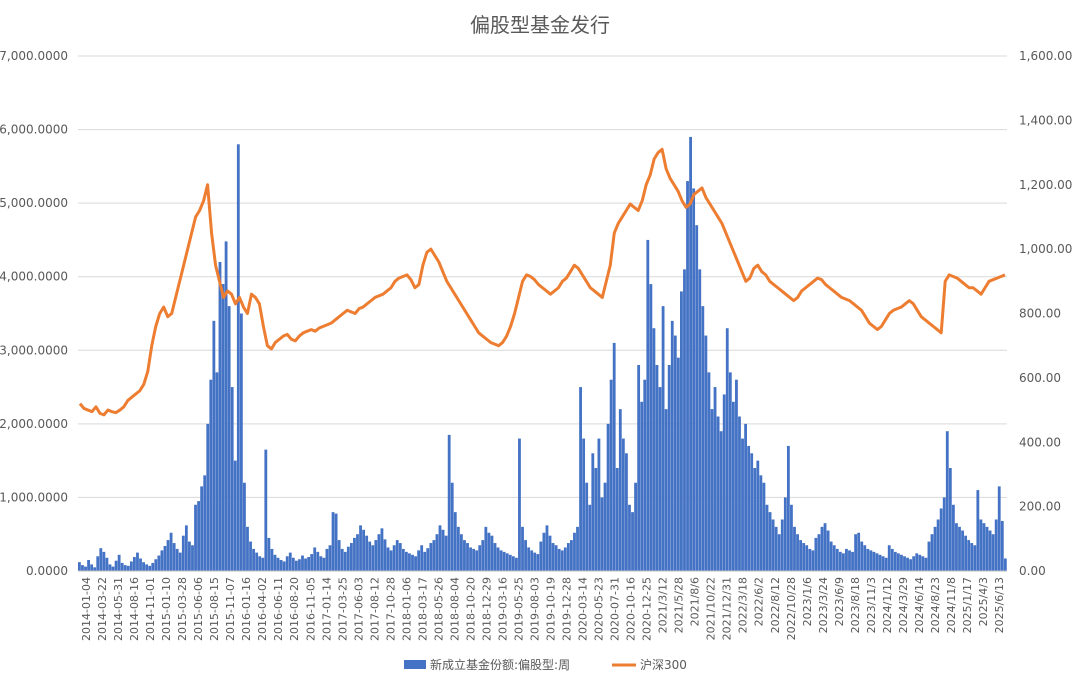 This screenshot has height=692, width=1080. Describe the element at coordinates (415, 664) in the screenshot. I see `legend-bar-swatch` at that location.